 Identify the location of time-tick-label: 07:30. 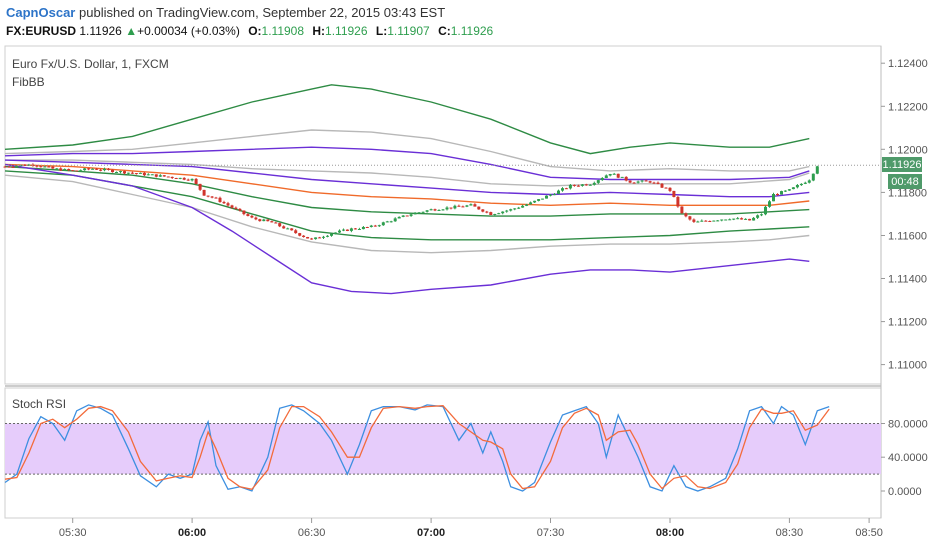
(551, 533).